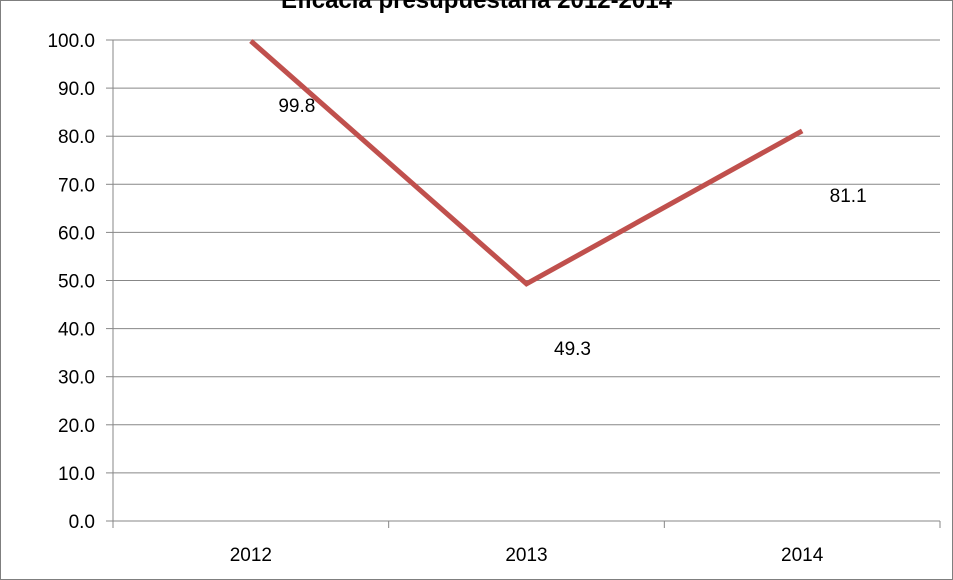 The width and height of the screenshot is (953, 580). I want to click on y-tick-label: 30.0, so click(76, 378).